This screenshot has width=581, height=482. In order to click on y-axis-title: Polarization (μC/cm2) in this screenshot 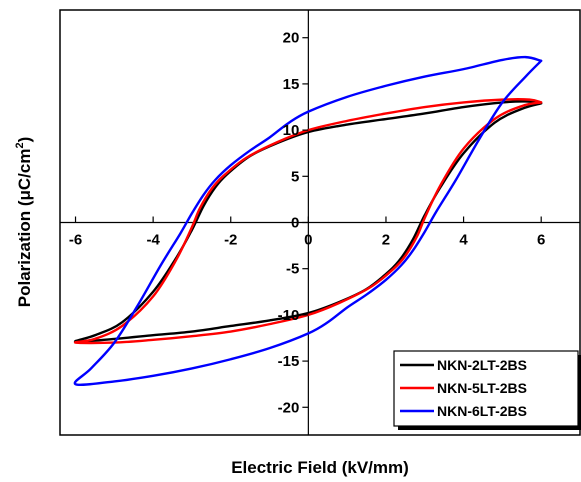, I will do `click(24, 222)`.